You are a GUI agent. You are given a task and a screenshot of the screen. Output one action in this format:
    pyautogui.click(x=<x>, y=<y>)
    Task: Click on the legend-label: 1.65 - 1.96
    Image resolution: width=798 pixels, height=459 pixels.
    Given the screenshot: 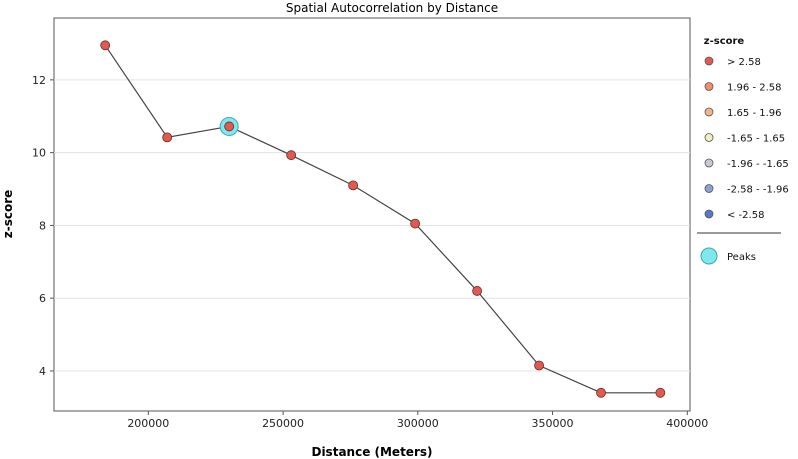 What is the action you would take?
    pyautogui.click(x=754, y=113)
    